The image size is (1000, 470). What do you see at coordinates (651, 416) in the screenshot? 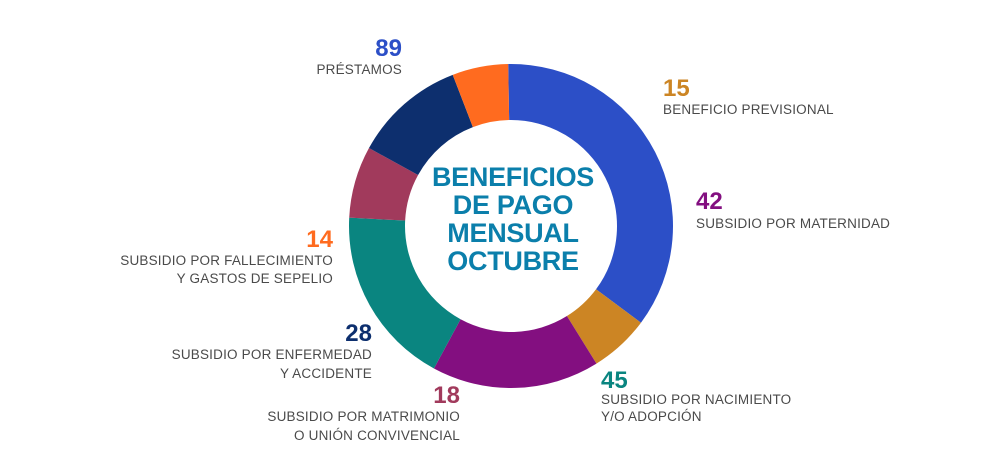
I see `slice-category-label-4-line-2: Y/O ADOPCIÓN` at bounding box center [651, 416].